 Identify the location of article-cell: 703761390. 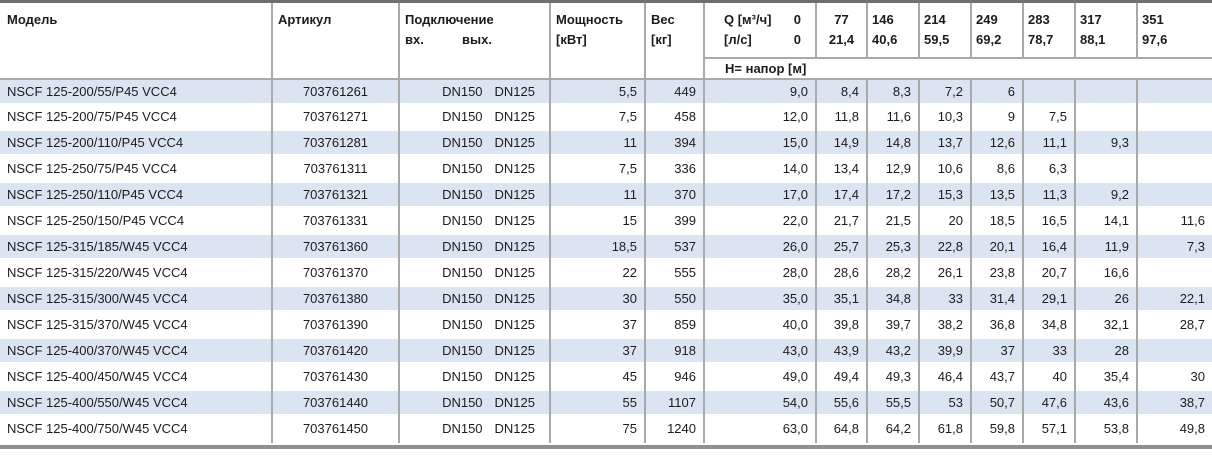
(336, 326).